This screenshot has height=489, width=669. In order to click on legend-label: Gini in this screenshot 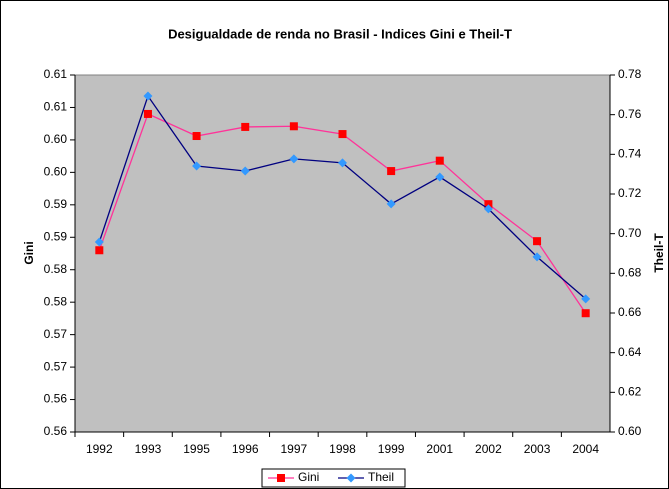, I will do `click(308, 477)`.